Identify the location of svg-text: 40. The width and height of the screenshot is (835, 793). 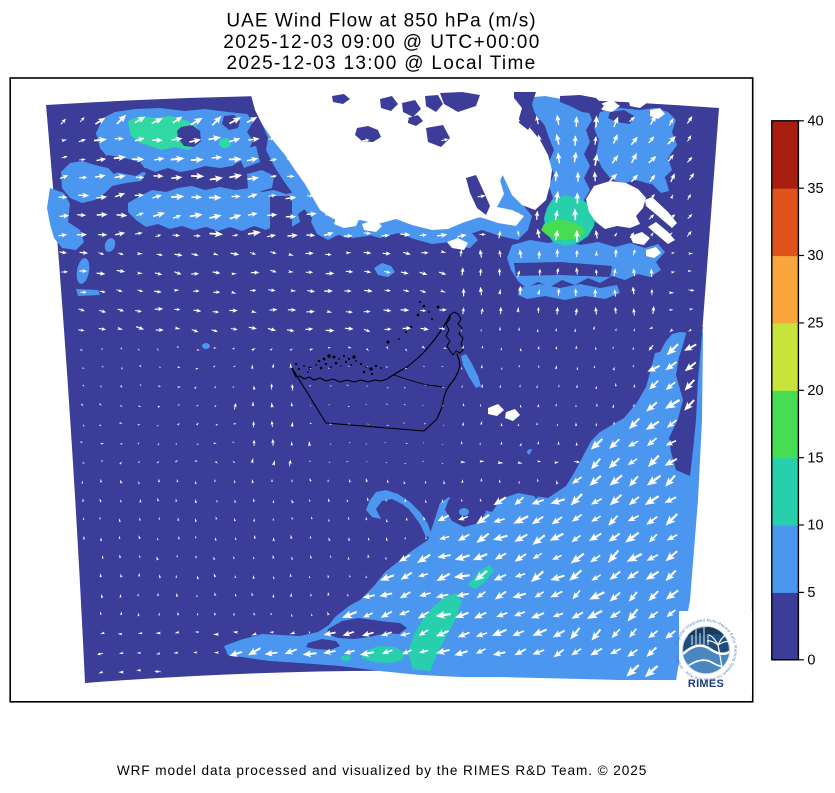
(815, 121).